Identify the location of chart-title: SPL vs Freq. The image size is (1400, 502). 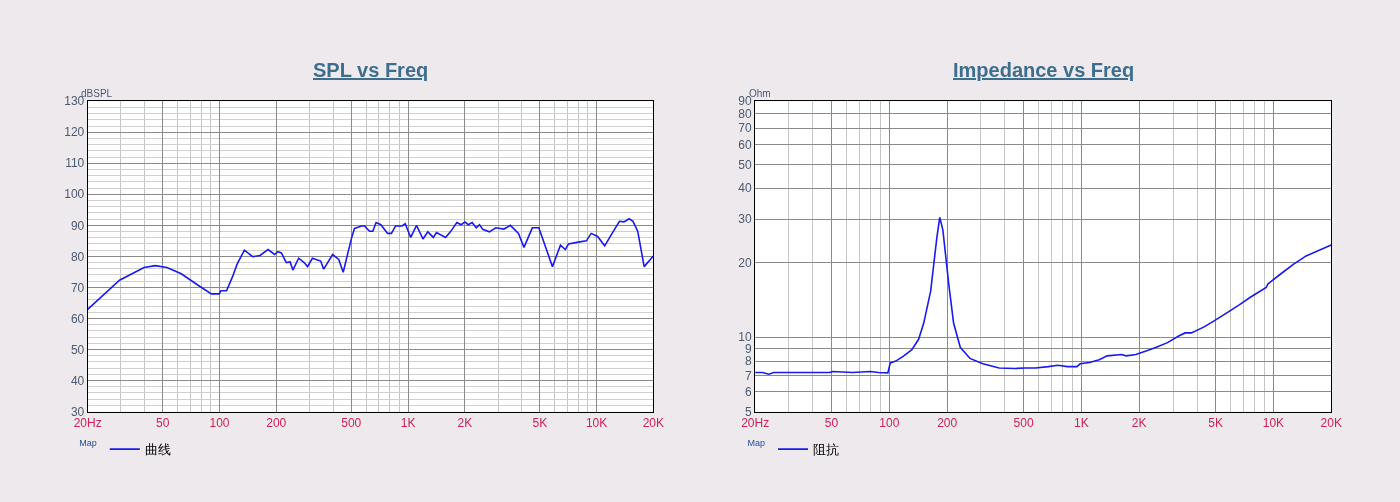
(371, 70).